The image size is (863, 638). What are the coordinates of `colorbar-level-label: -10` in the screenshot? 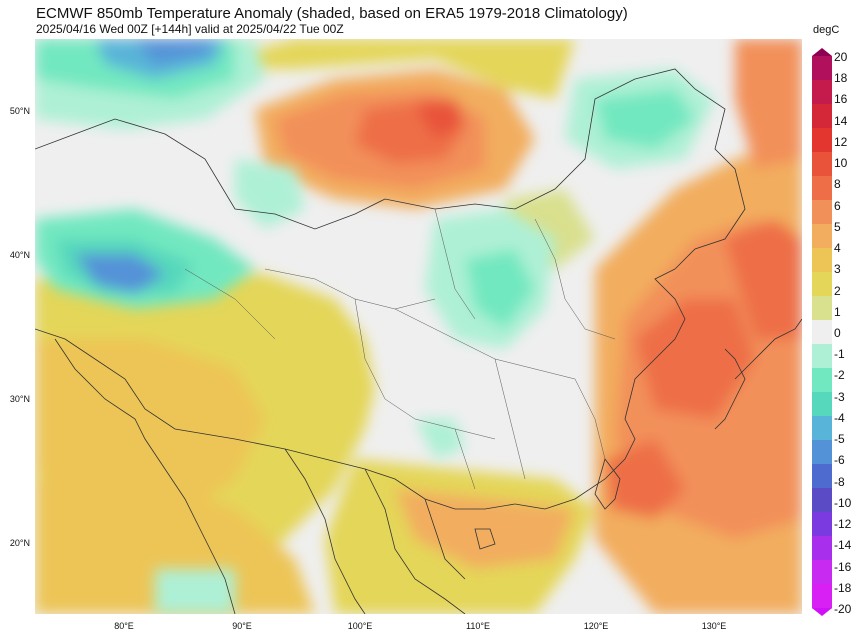 It's located at (843, 502).